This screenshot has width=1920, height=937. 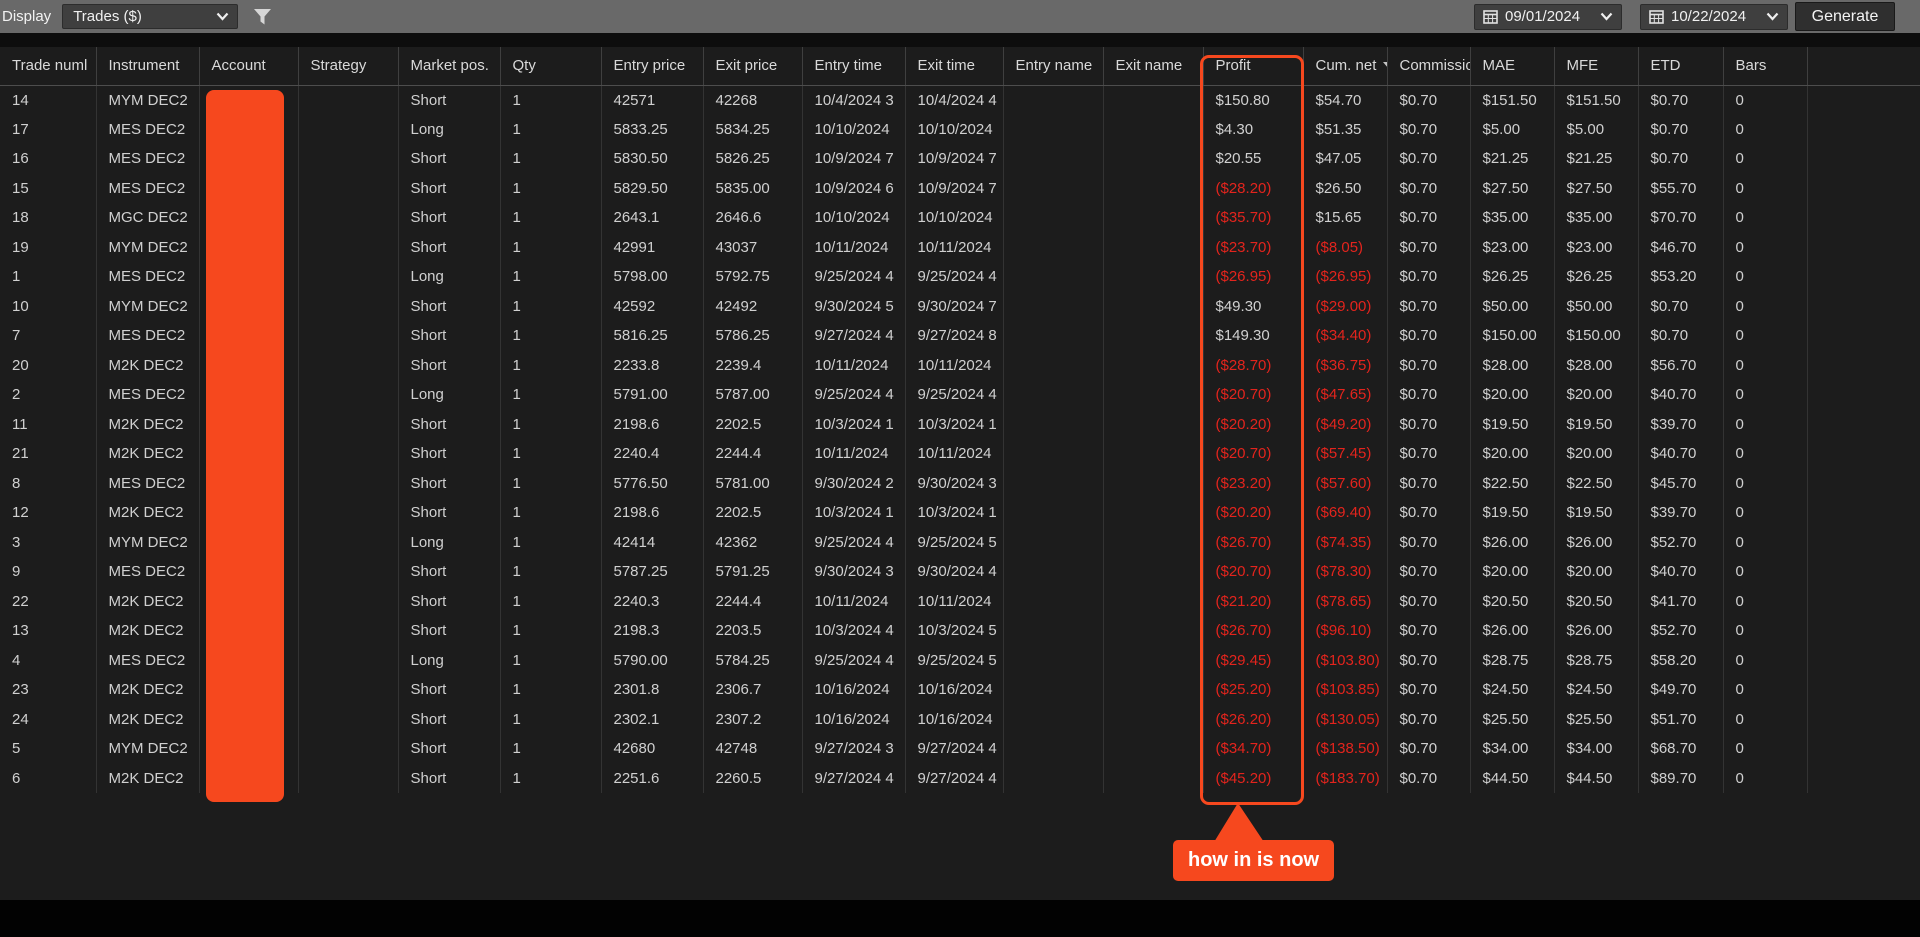 What do you see at coordinates (1765, 159) in the screenshot?
I see `cell-bars: 0` at bounding box center [1765, 159].